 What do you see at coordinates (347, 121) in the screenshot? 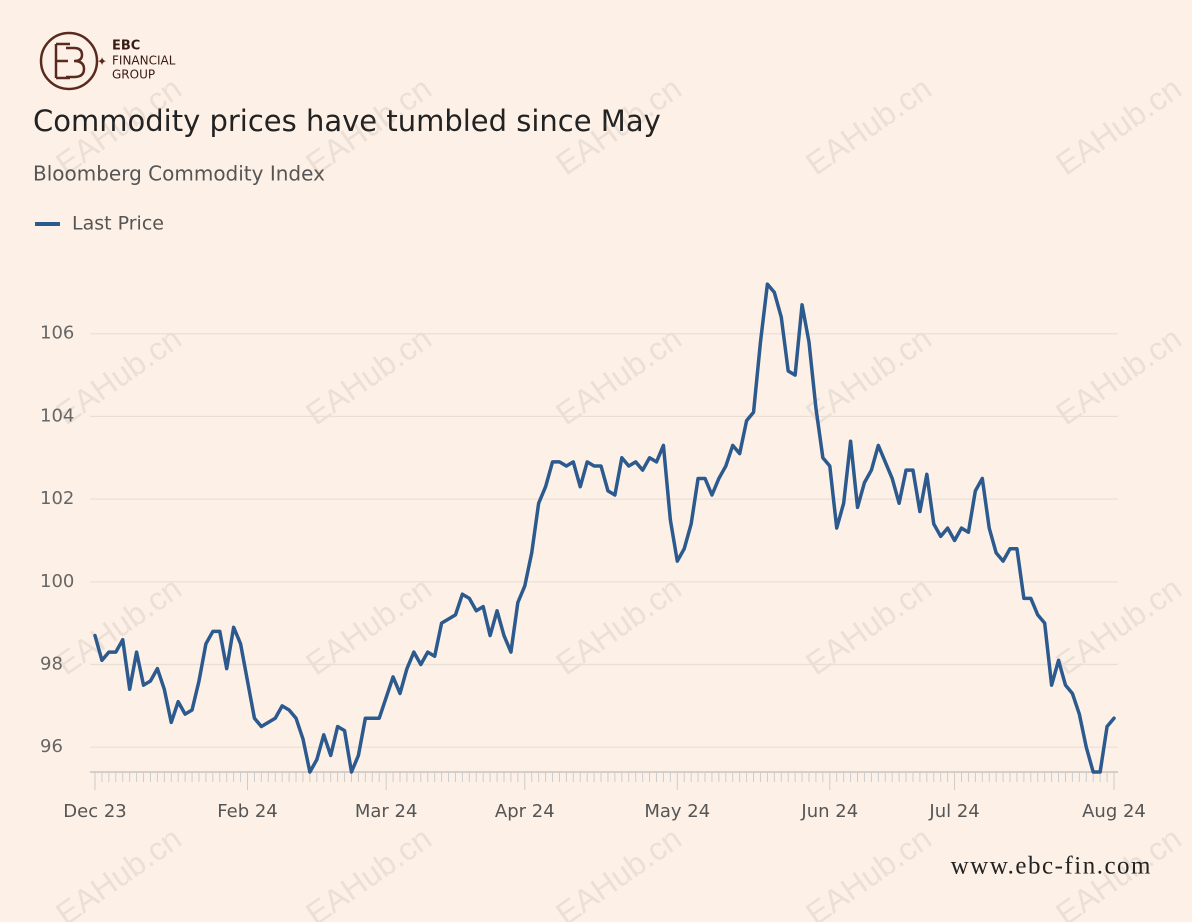
I see `chart-title: Commodity prices have tumbled since May` at bounding box center [347, 121].